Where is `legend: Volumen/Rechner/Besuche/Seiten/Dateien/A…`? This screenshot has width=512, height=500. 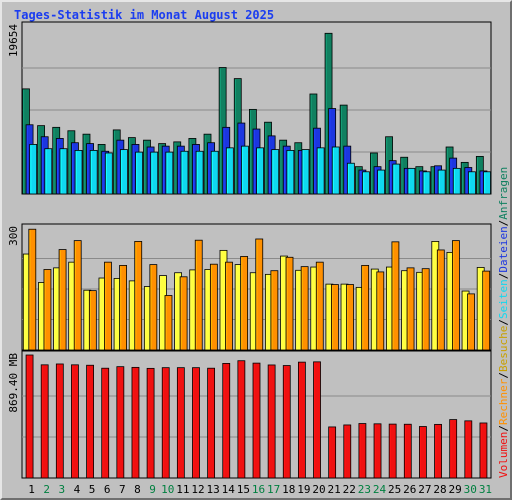 legend: Volumen/Rechner/Besuche/Seiten/Dateien/A… is located at coordinates (503, 322).